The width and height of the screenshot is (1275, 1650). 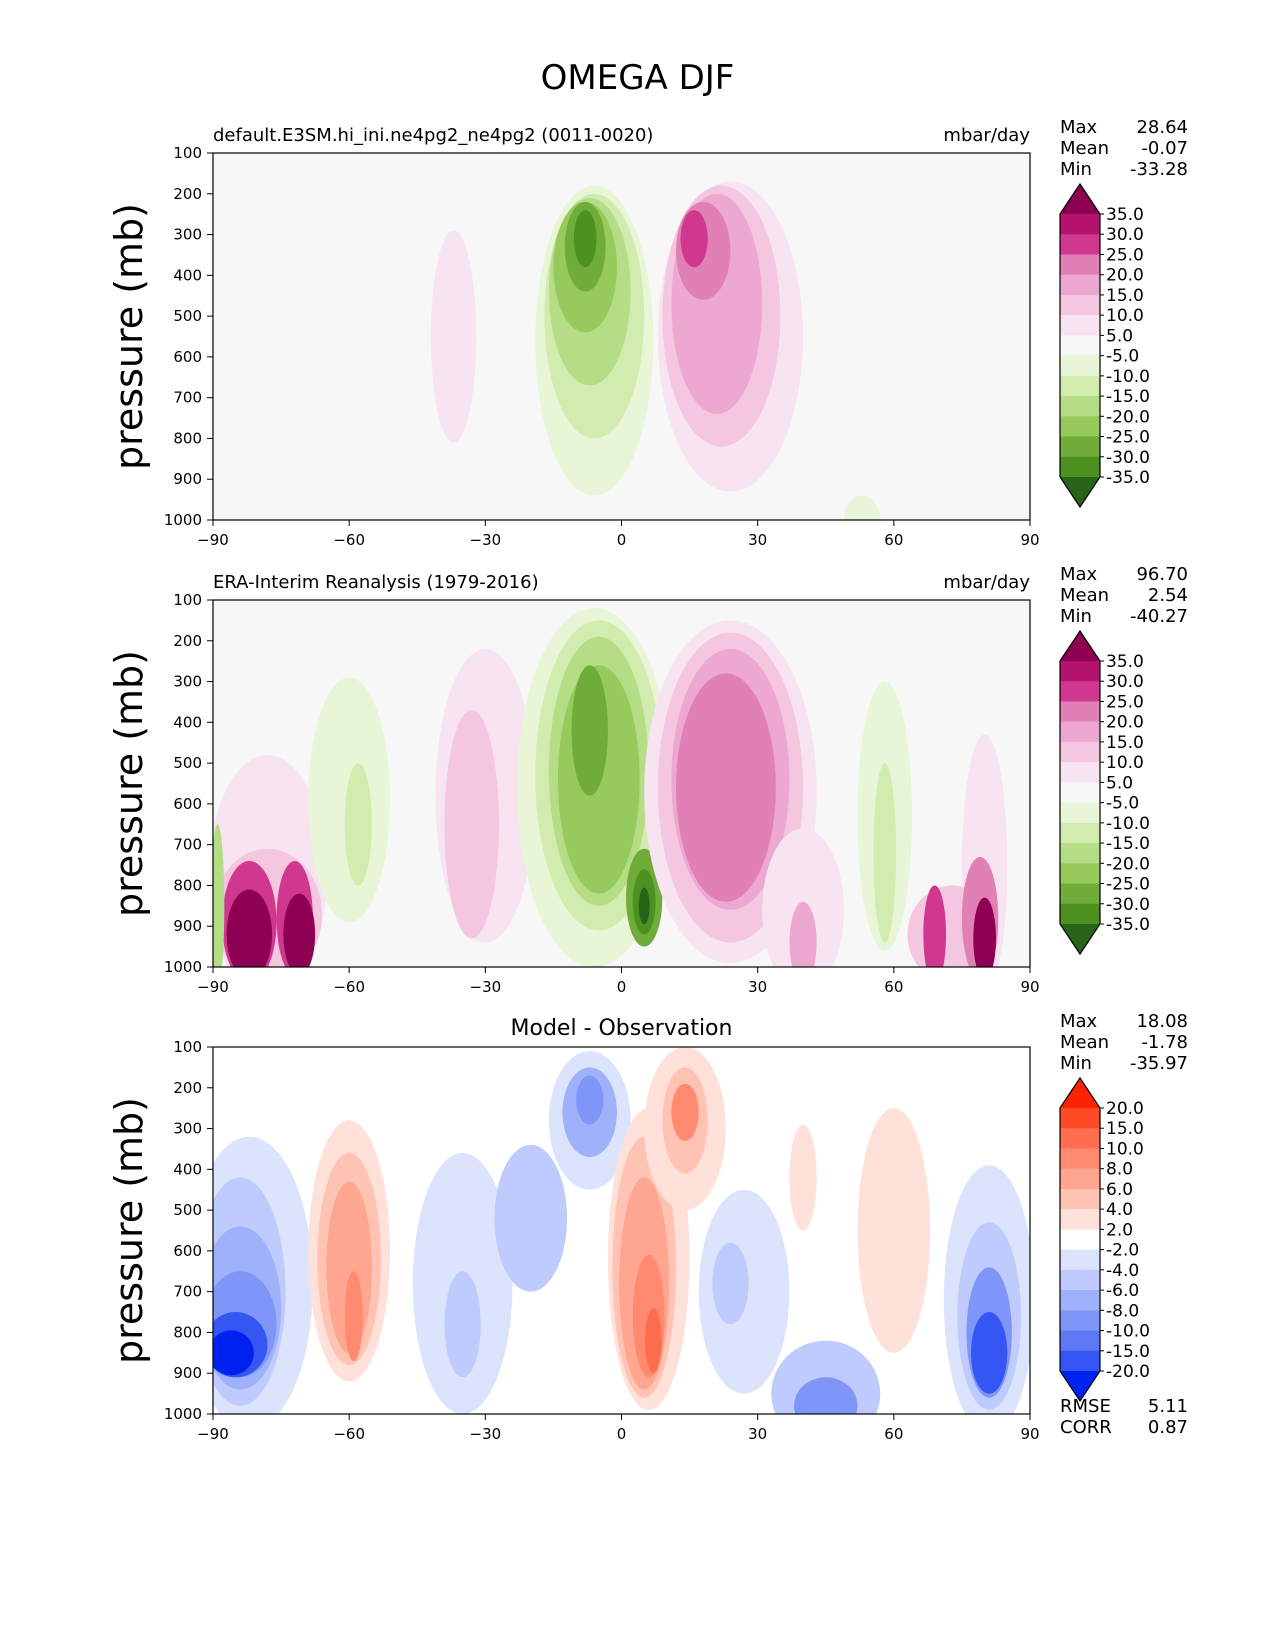 I want to click on y-axis-label: pressure (mb), so click(x=129, y=336).